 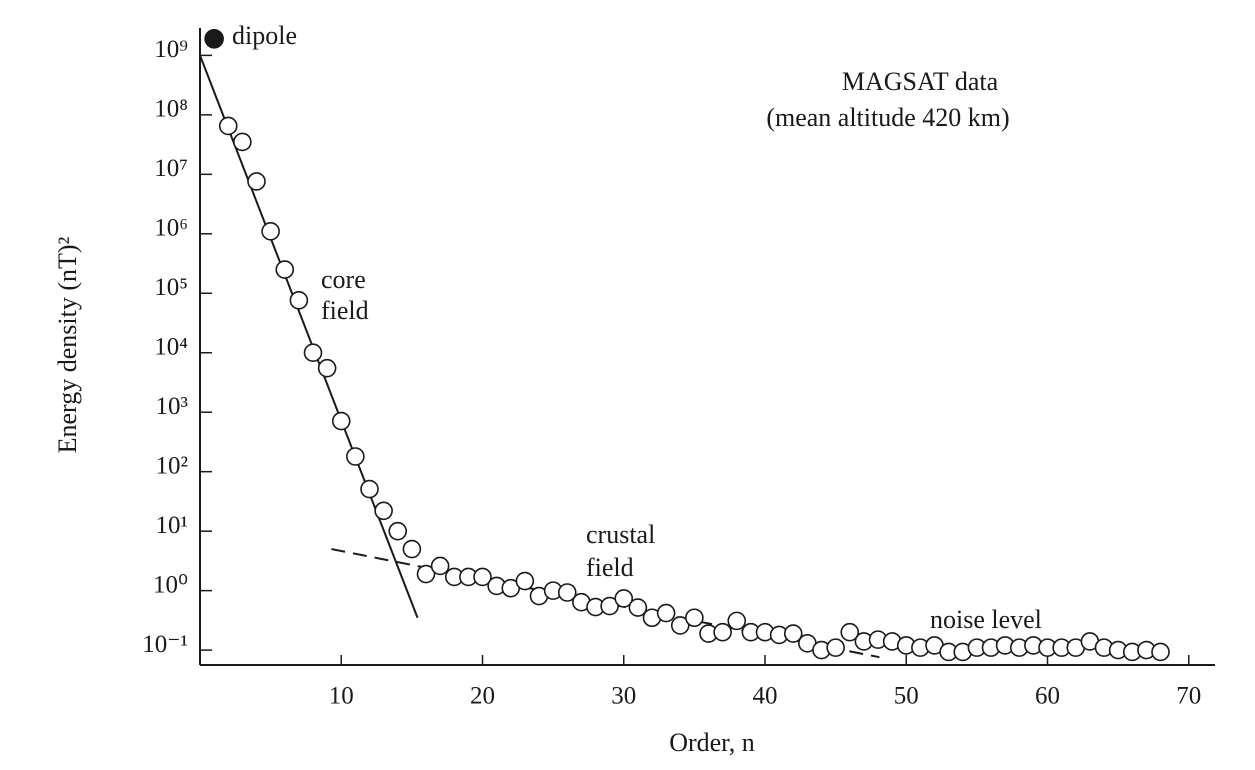 I want to click on y-tick-label: 10⁵, so click(x=171, y=287).